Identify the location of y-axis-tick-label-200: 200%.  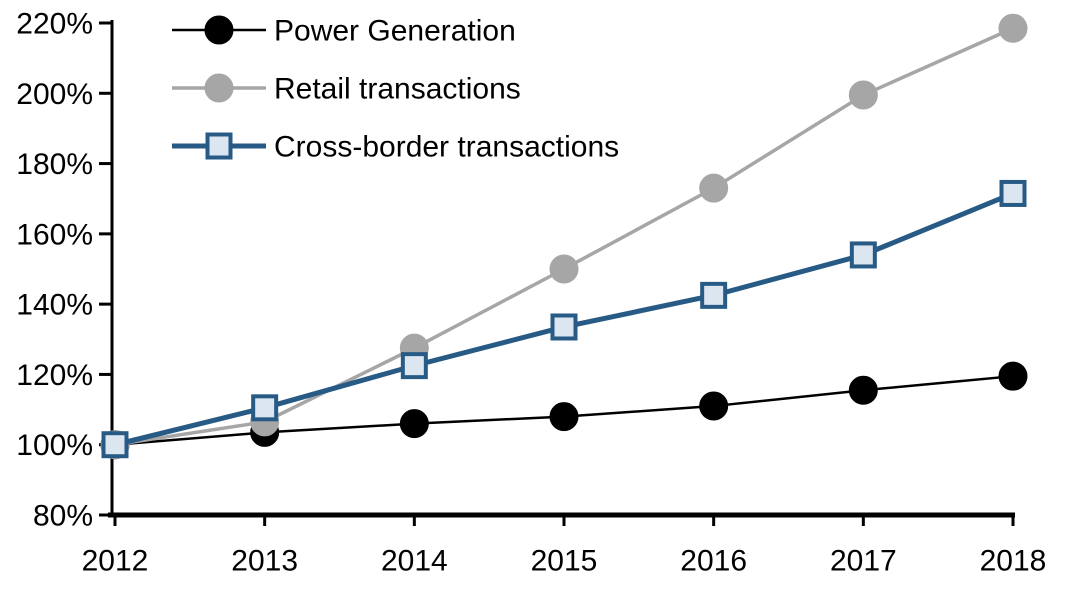
(54, 94).